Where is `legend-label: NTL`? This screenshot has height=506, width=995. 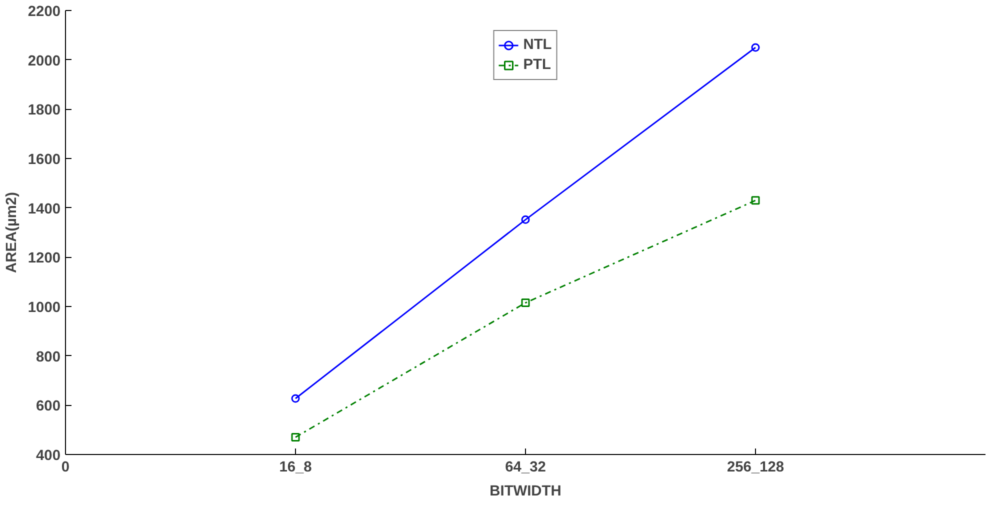
legend-label: NTL is located at coordinates (537, 45).